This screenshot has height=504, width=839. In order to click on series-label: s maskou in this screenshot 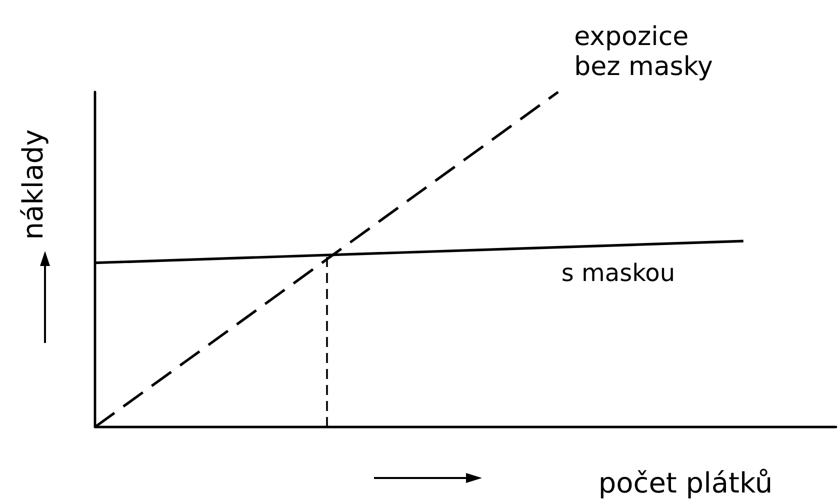, I will do `click(618, 273)`.